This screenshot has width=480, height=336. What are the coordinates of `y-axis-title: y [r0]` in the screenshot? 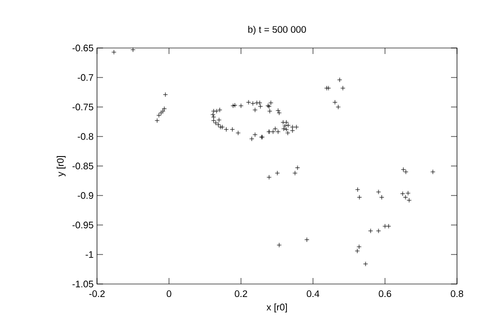 It's located at (61, 166).